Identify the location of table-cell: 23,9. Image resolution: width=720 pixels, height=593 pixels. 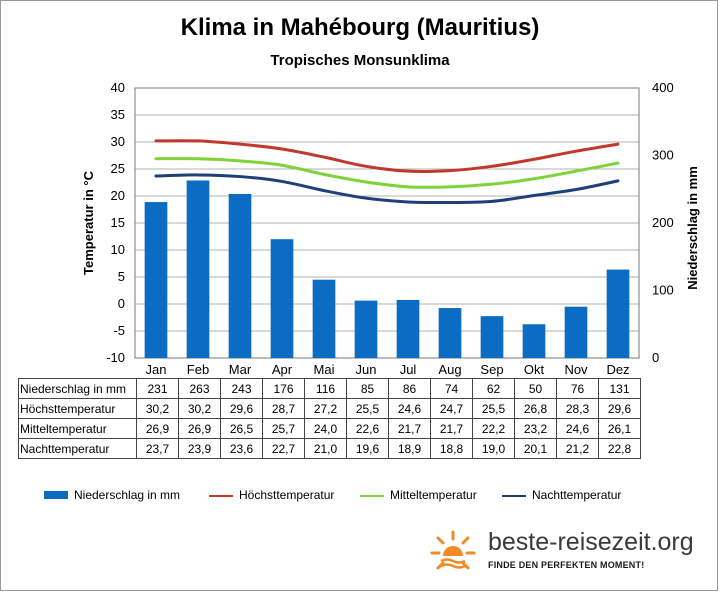
(199, 448).